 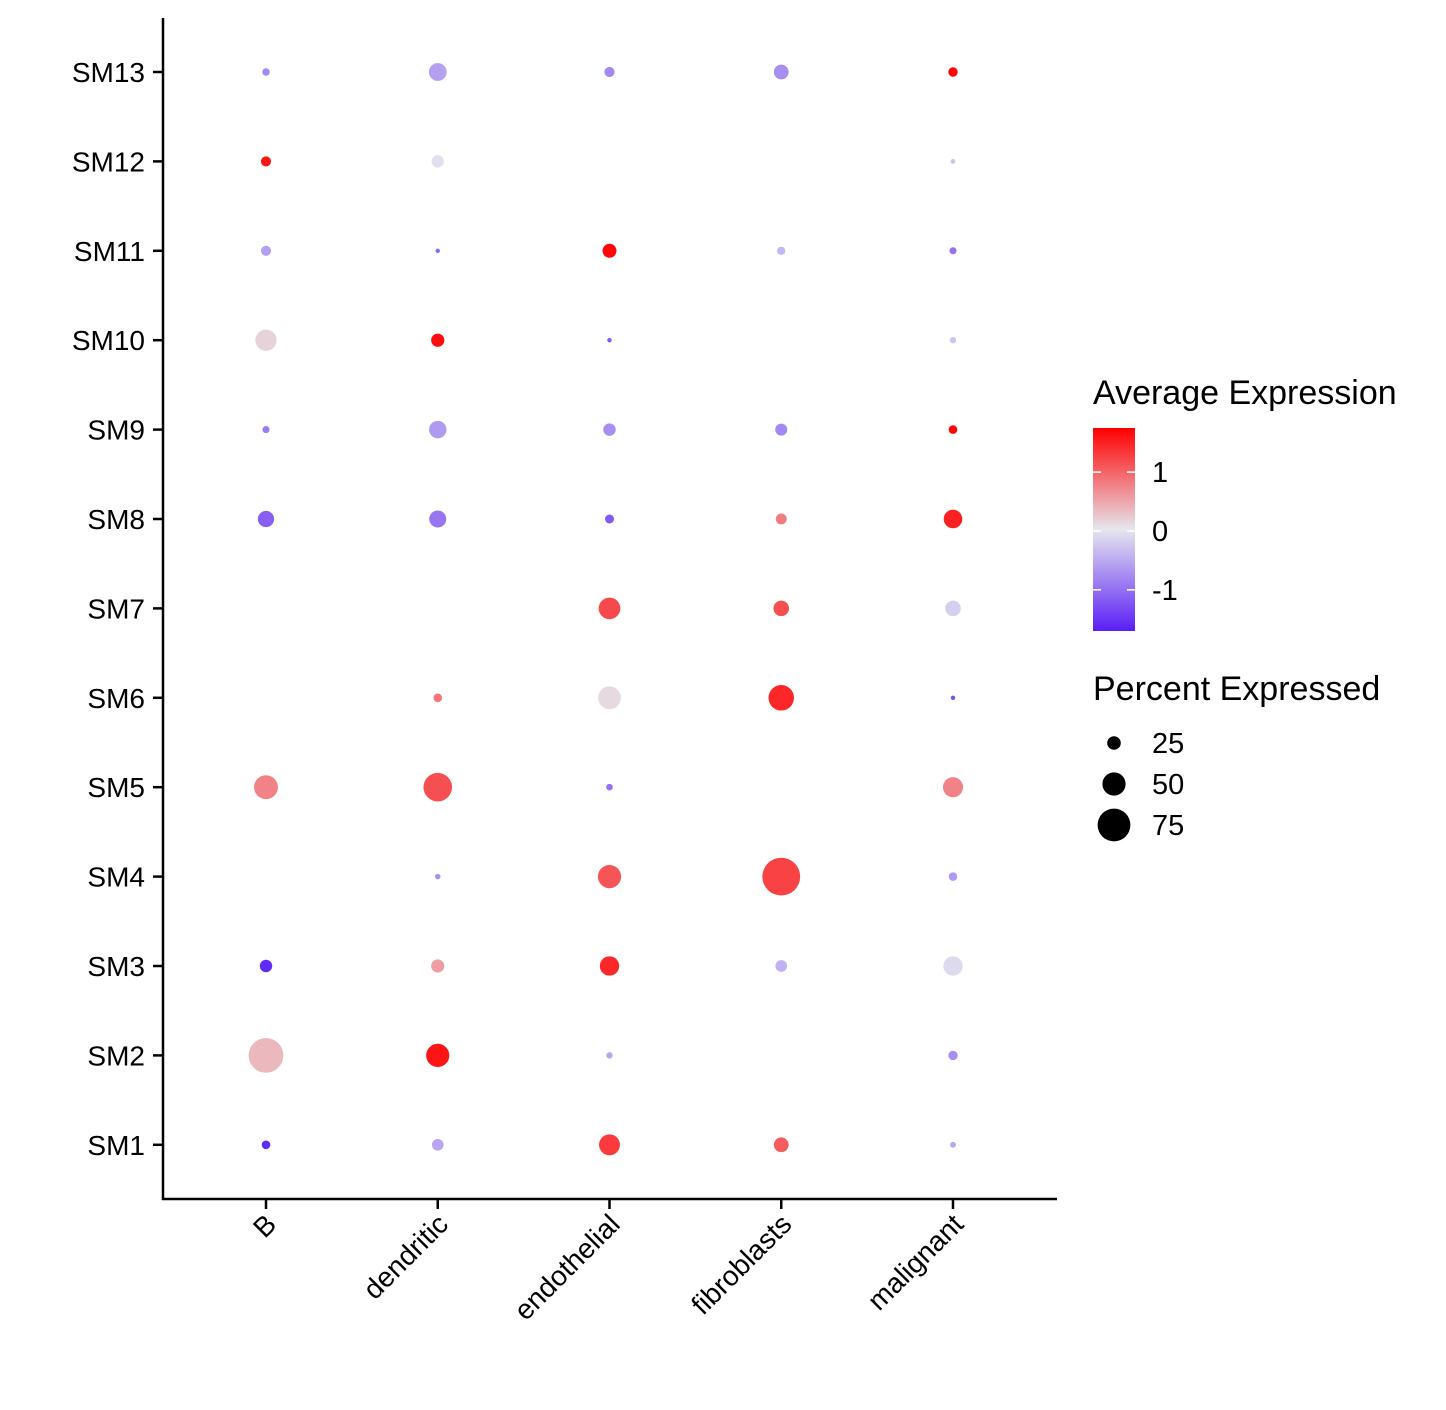 I want to click on dot-sm1-fibroblasts, so click(x=781, y=1145).